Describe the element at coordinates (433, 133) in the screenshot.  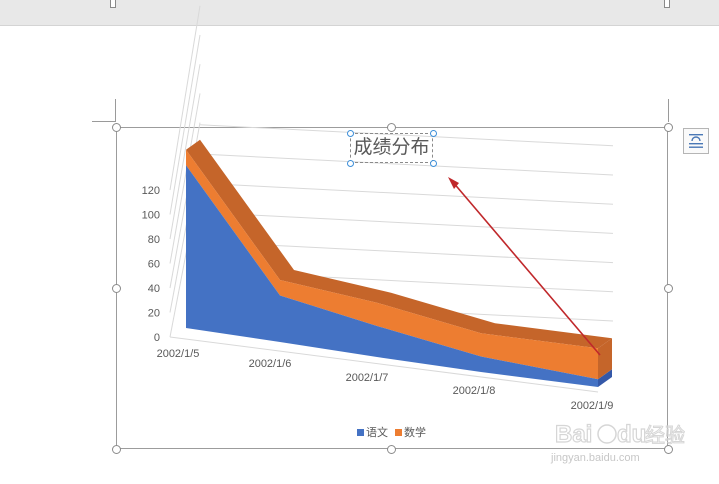
I see `title-handle-top-right` at that location.